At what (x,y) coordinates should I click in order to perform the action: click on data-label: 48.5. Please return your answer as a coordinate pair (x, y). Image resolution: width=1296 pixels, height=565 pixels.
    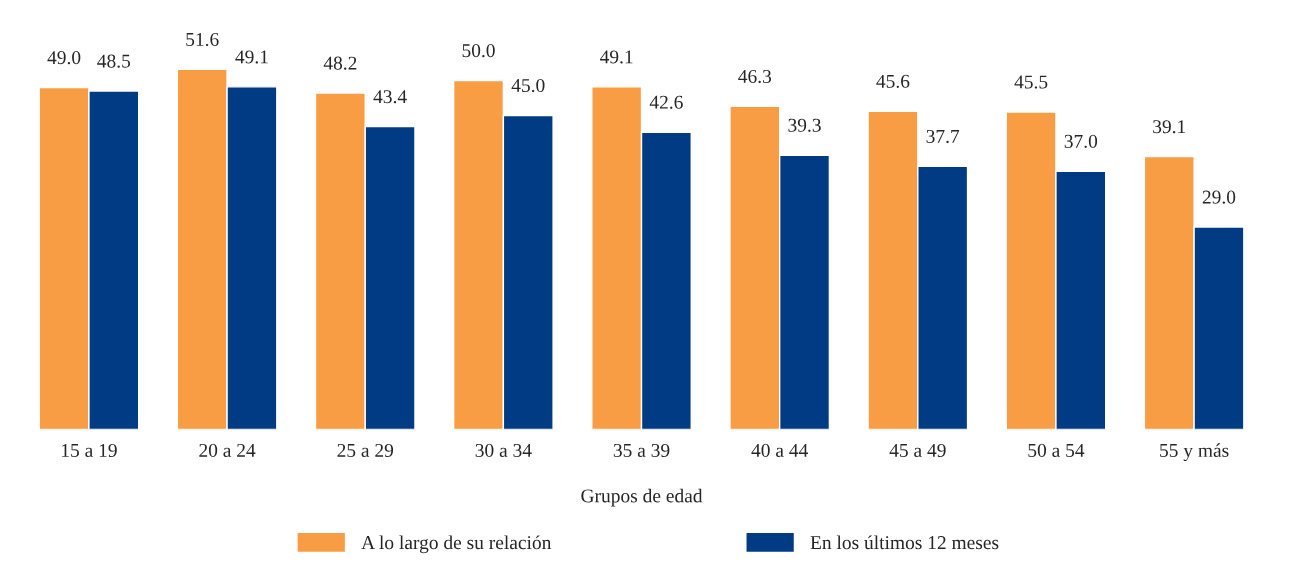
    Looking at the image, I should click on (114, 61).